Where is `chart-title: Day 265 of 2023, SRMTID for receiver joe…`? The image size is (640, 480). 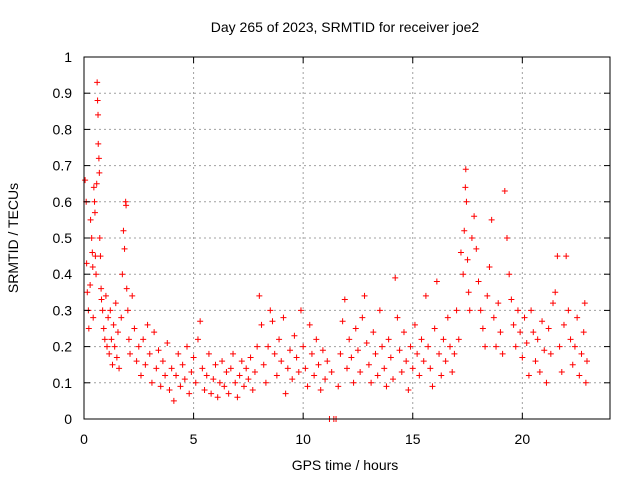 chart-title: Day 265 of 2023, SRMTID for receiver joe… is located at coordinates (345, 27).